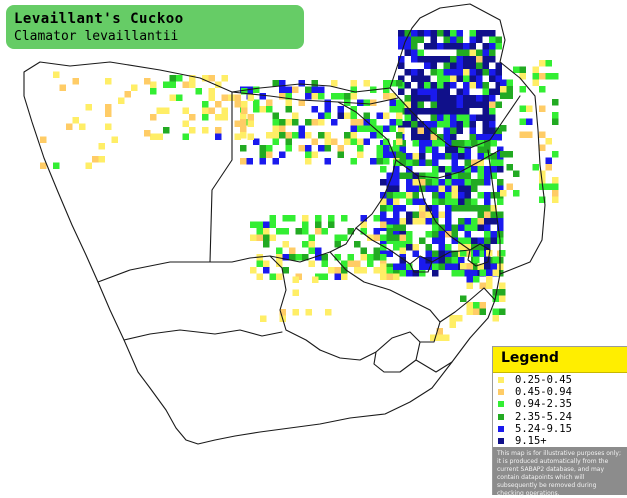 Image resolution: width=627 pixels, height=498 pixels. I want to click on border-namibia-east, so click(221, 177).